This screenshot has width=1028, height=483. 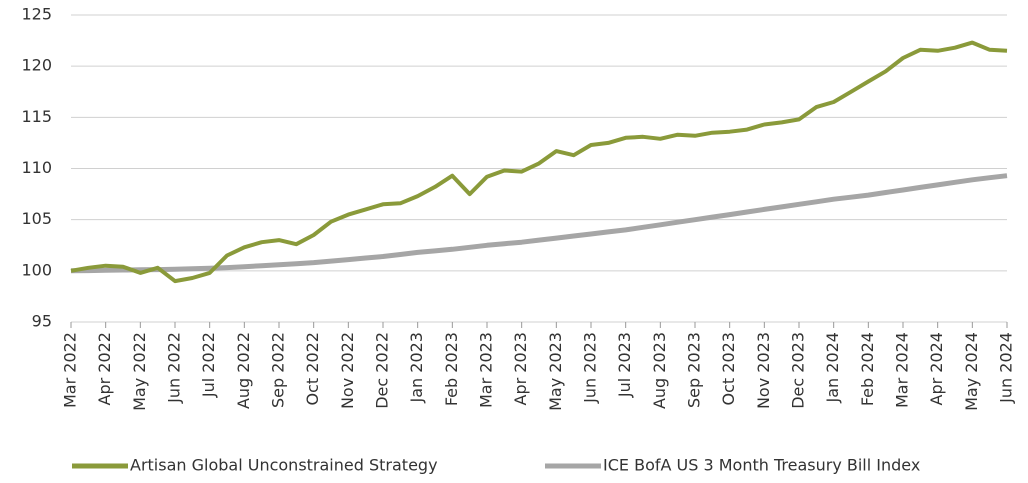 What do you see at coordinates (451, 369) in the screenshot?
I see `x-tick-label: Feb 2023` at bounding box center [451, 369].